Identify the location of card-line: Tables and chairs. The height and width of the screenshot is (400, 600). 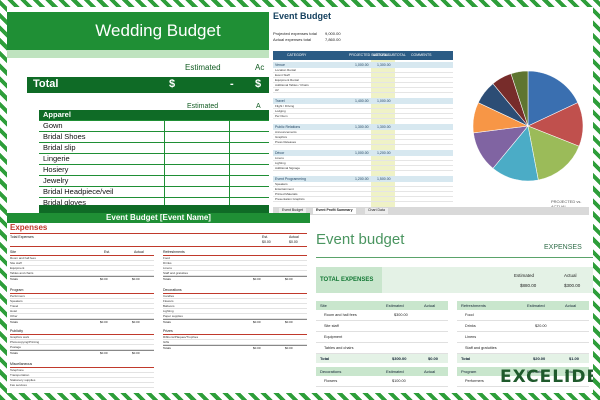
(382, 348).